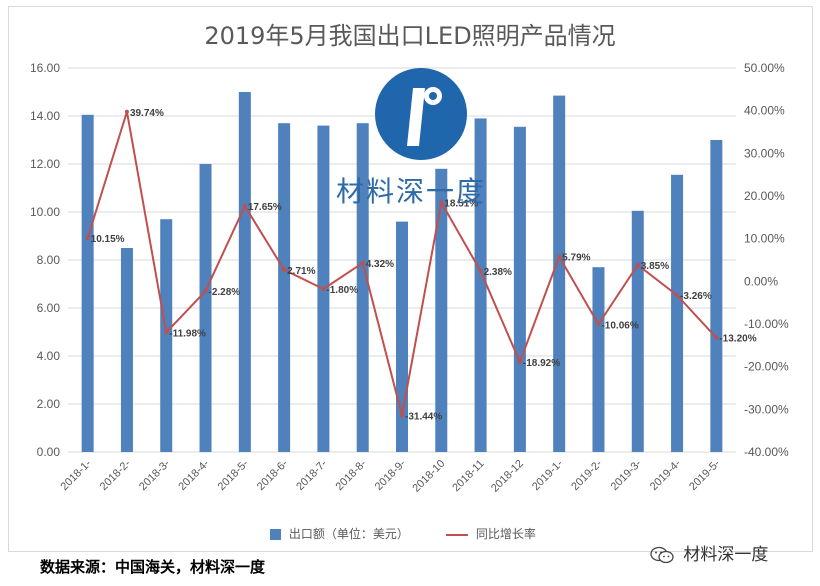 The width and height of the screenshot is (820, 586). Describe the element at coordinates (428, 476) in the screenshot. I see `x-tick-label: 2018-10` at that location.